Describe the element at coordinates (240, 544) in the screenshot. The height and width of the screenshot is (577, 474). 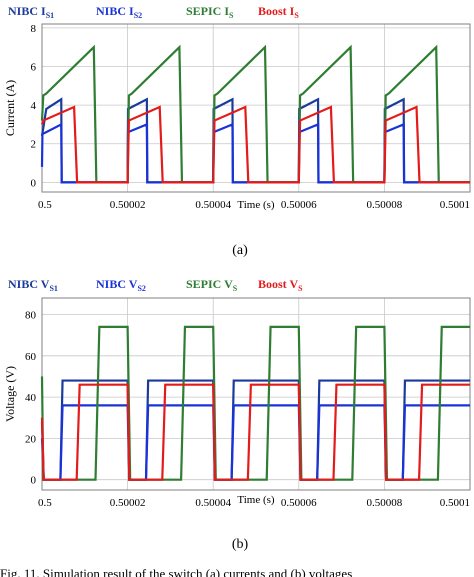
I see `panel-label: (b)` at that location.